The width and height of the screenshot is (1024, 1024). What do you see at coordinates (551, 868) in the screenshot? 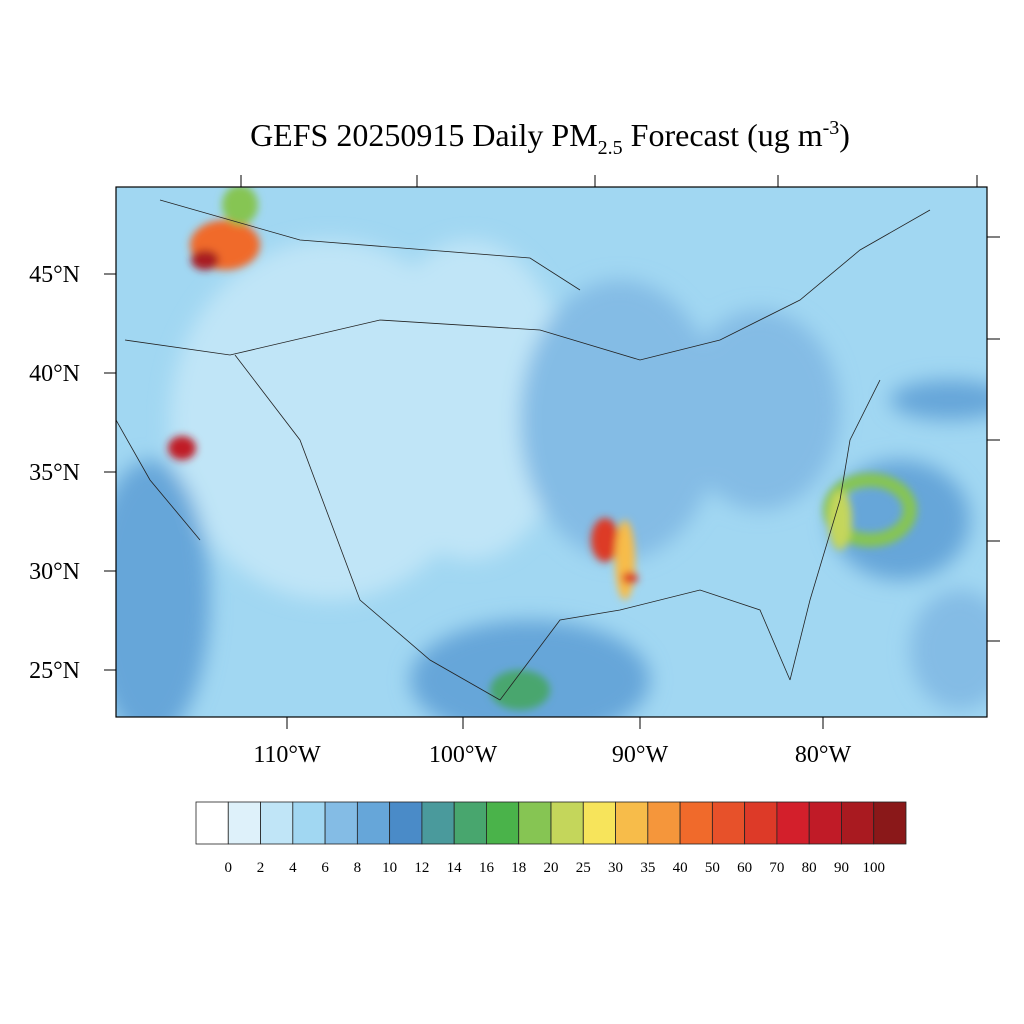
I see `colorbar-label: 20` at bounding box center [551, 868].